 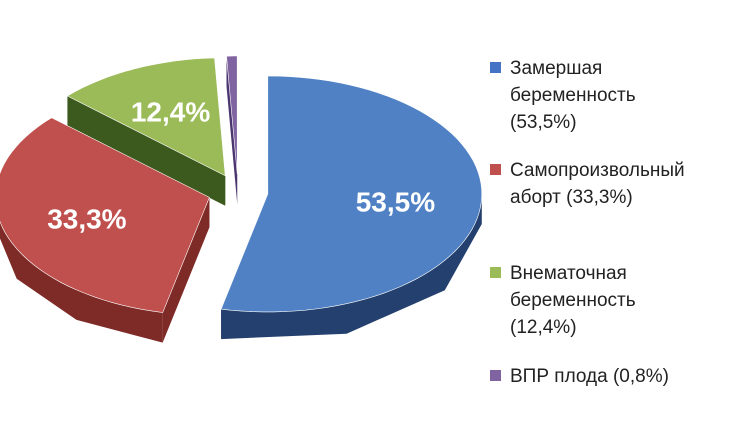 I want to click on pie-slice-side-frozen-pregnancy, so click(x=351, y=266).